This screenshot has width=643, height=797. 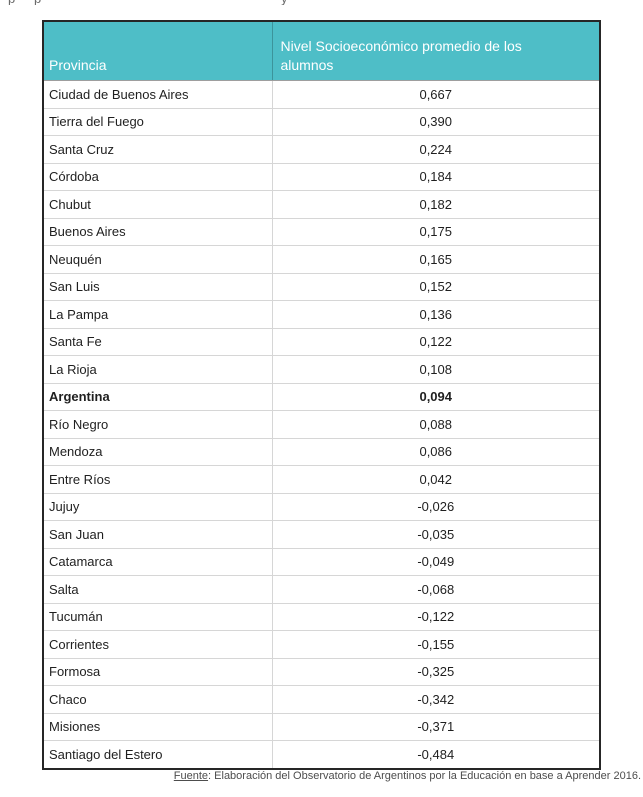 What do you see at coordinates (157, 286) in the screenshot?
I see `province-cell: San Luis` at bounding box center [157, 286].